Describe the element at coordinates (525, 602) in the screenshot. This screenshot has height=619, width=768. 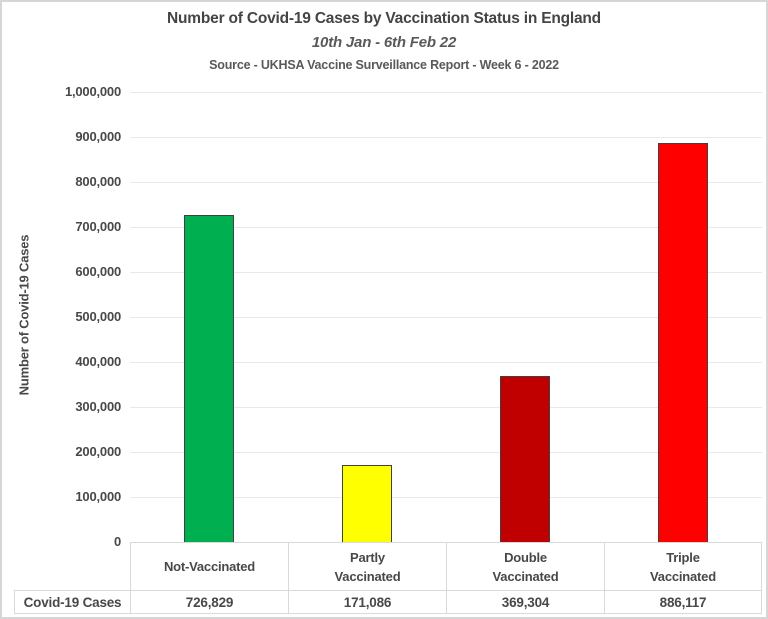
I see `value-cell-double-vaccinated: 369,304` at that location.